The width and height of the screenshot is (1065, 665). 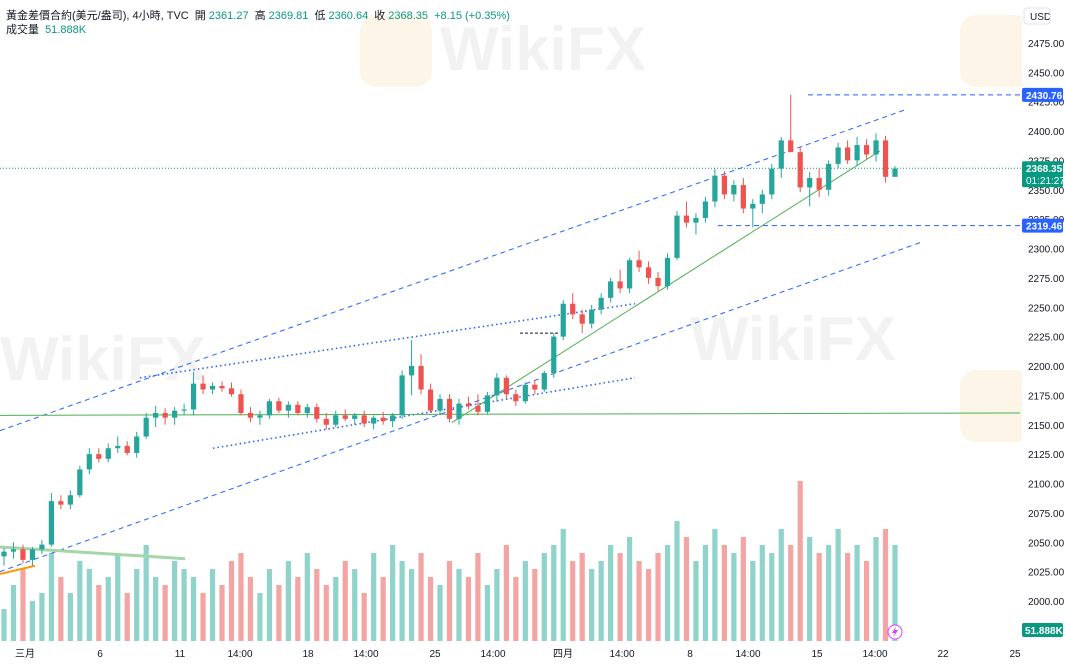 What do you see at coordinates (66, 30) in the screenshot?
I see `volume-value: 51.888K` at bounding box center [66, 30].